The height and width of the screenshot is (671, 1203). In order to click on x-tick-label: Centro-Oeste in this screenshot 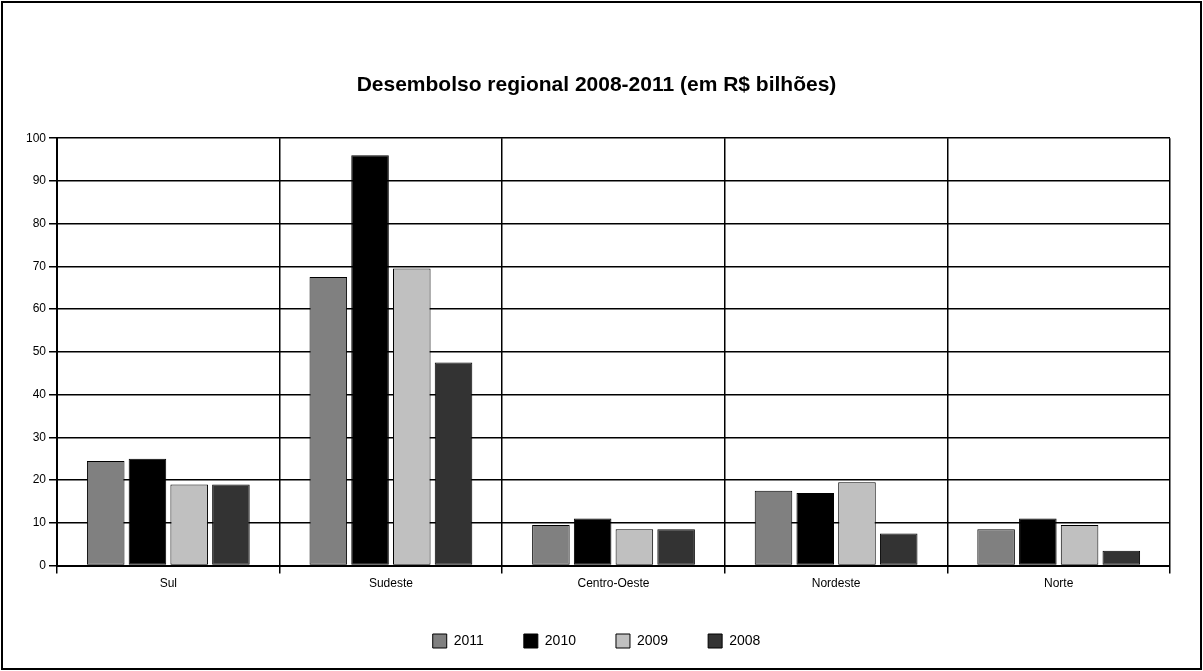, I will do `click(613, 583)`.